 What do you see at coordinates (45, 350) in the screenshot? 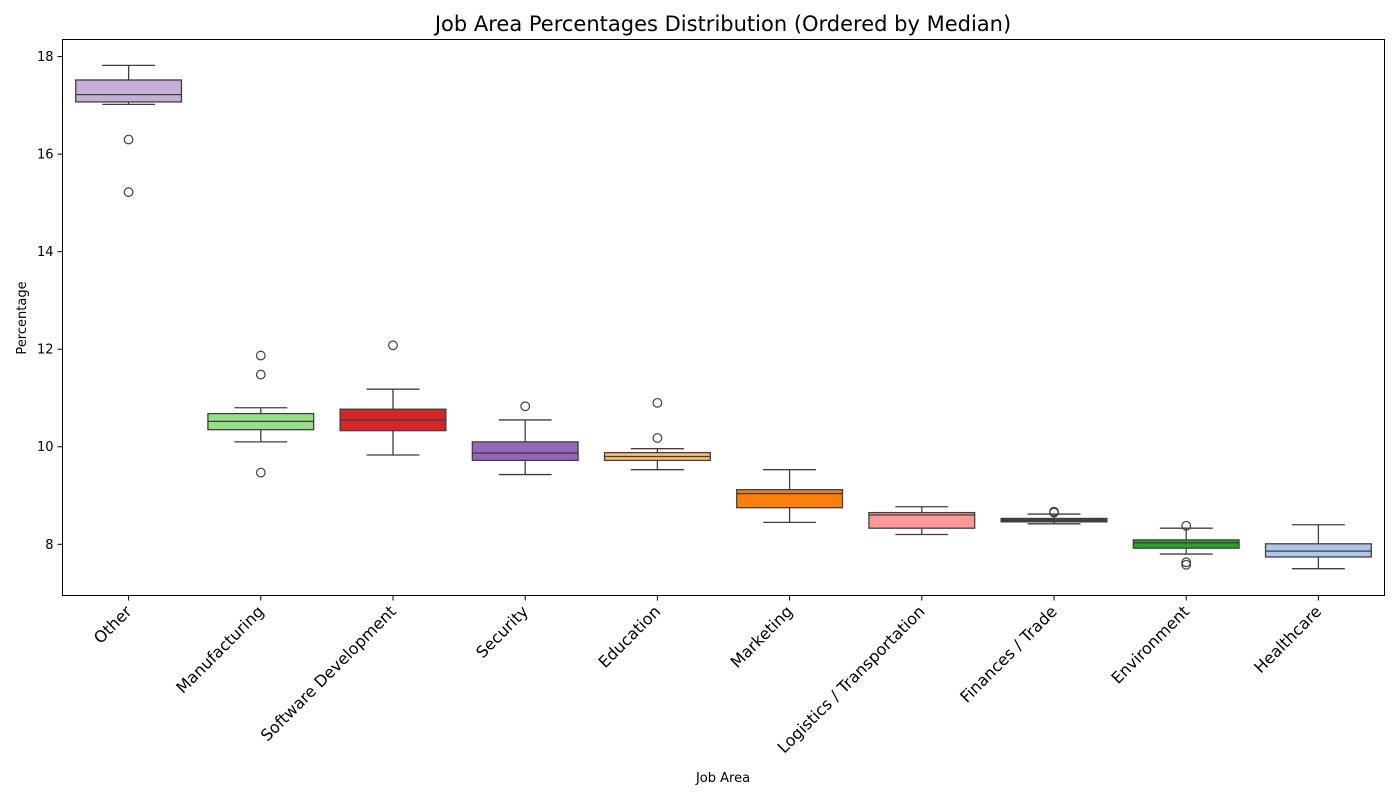
I see `y-tick-label: 12` at bounding box center [45, 350].